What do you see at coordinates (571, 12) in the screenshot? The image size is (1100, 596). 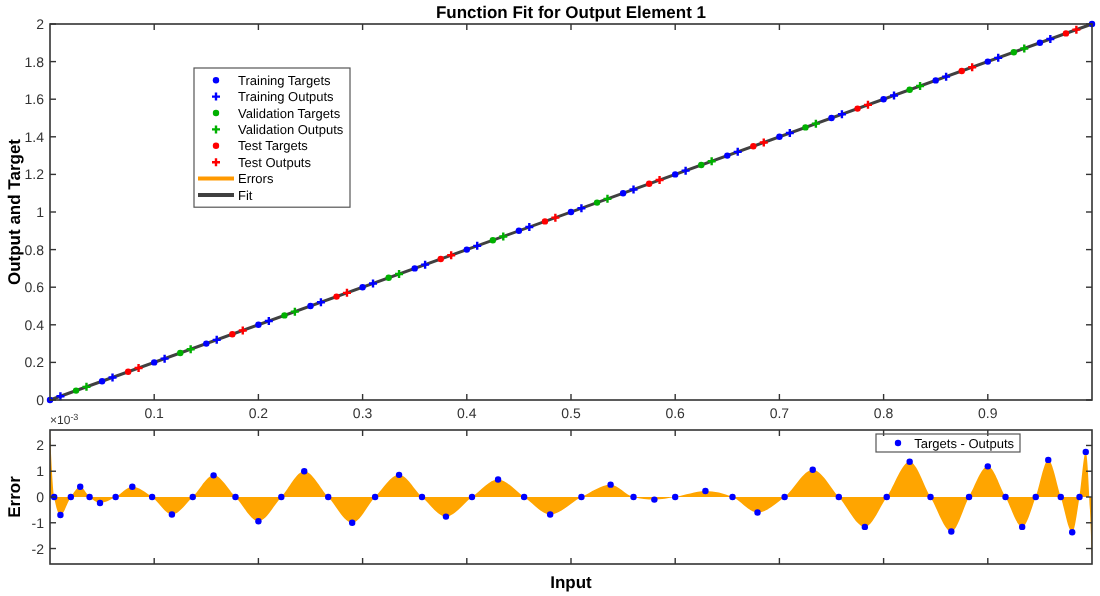 I see `chart-title: Function Fit for Output Element 1` at bounding box center [571, 12].